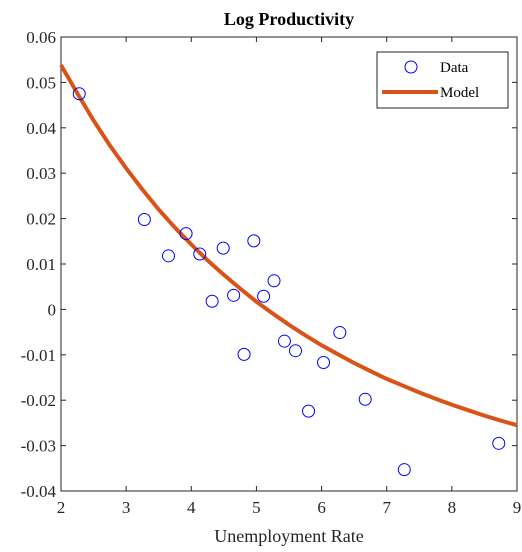 This screenshot has width=522, height=552. What do you see at coordinates (41, 128) in the screenshot?
I see `y-tick-label: 0.04` at bounding box center [41, 128].